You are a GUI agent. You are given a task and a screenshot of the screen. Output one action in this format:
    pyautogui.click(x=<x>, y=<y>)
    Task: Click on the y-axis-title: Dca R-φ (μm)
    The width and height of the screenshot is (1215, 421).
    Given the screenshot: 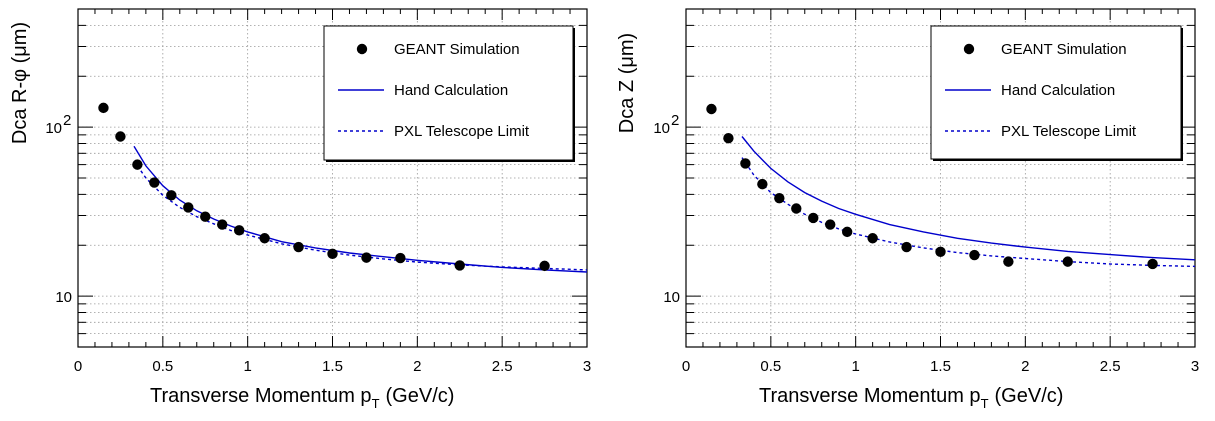 What is the action you would take?
    pyautogui.click(x=20, y=83)
    